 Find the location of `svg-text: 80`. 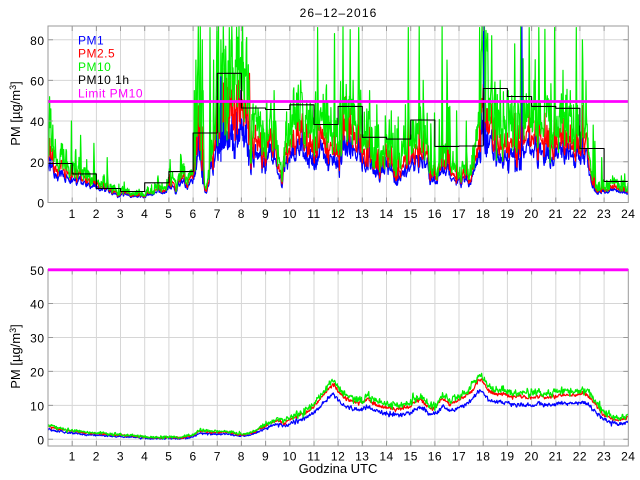

svg-text: 80 is located at coordinates (37, 41).